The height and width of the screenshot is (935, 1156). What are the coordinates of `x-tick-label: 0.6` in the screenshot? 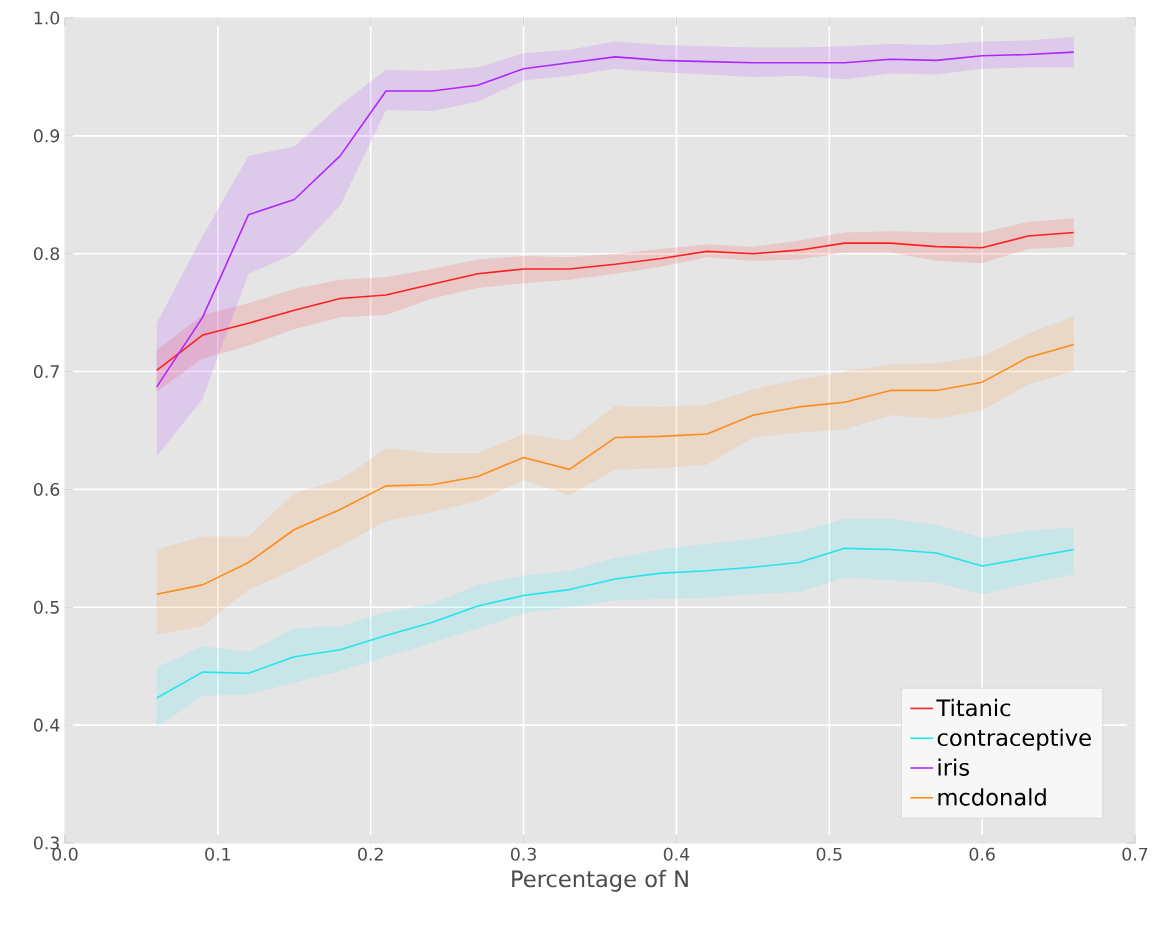 It's located at (982, 854).